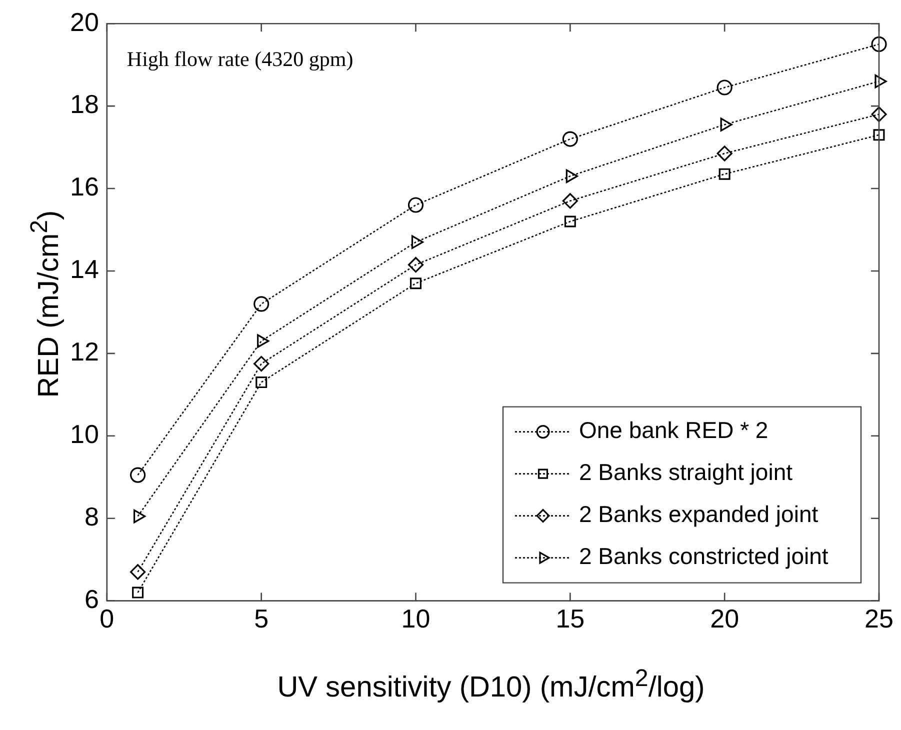 The width and height of the screenshot is (901, 730). What do you see at coordinates (84, 351) in the screenshot?
I see `y-tick-label: 12` at bounding box center [84, 351].